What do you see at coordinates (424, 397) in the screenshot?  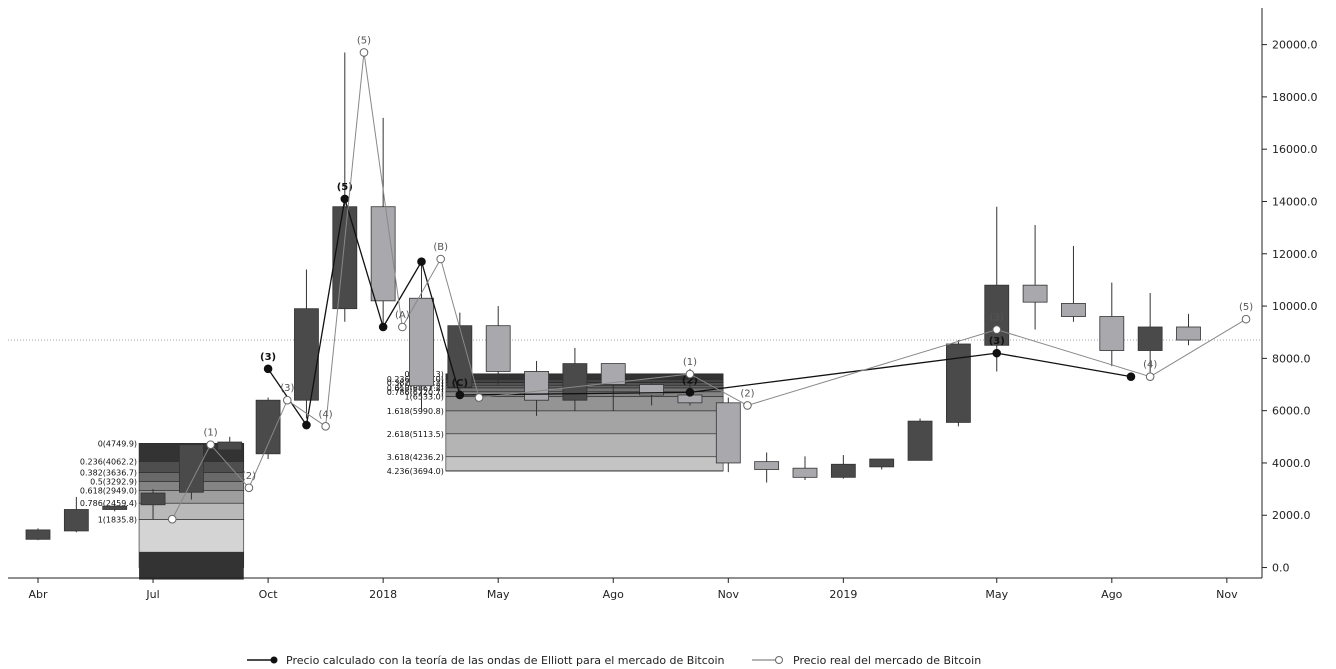 I see `fib-level-label: 1(6533.0)` at bounding box center [424, 397].